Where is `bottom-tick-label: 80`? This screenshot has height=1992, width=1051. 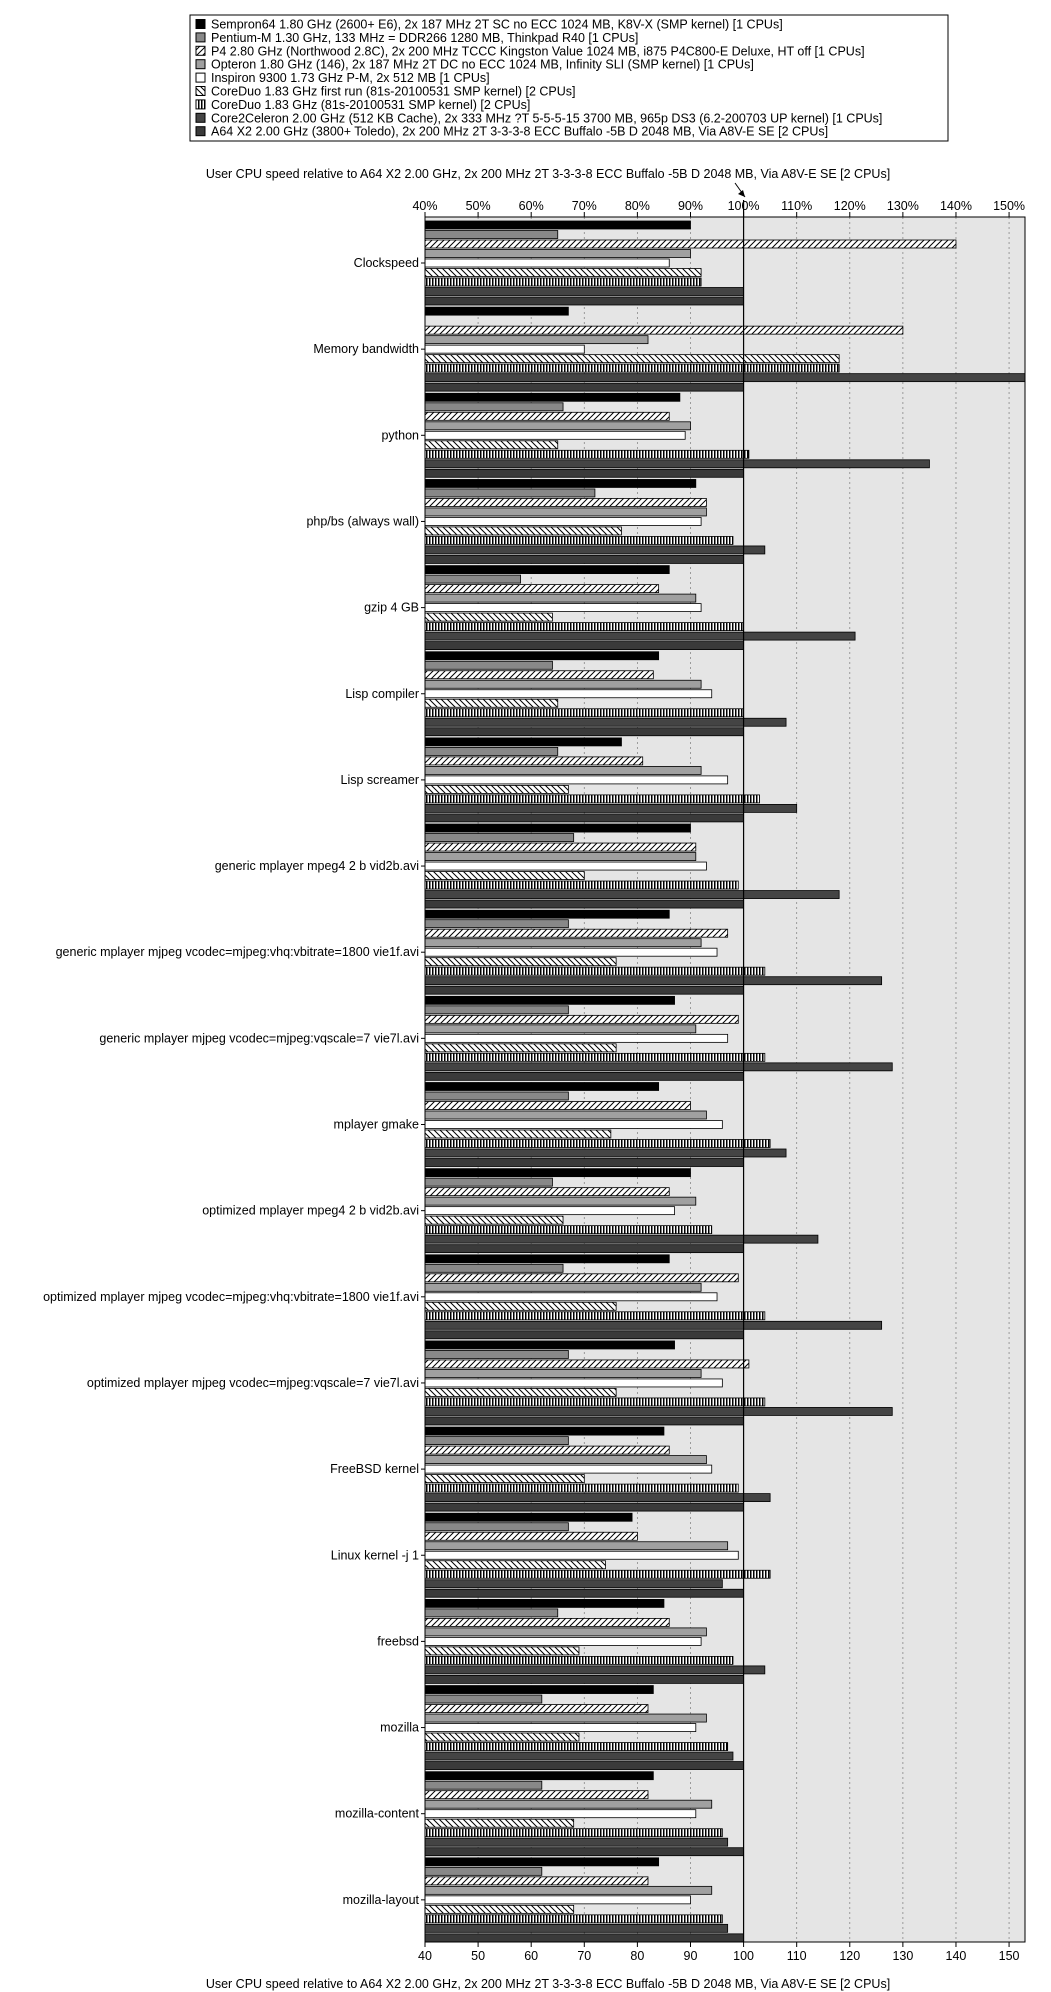 bottom-tick-label: 80 is located at coordinates (637, 1956).